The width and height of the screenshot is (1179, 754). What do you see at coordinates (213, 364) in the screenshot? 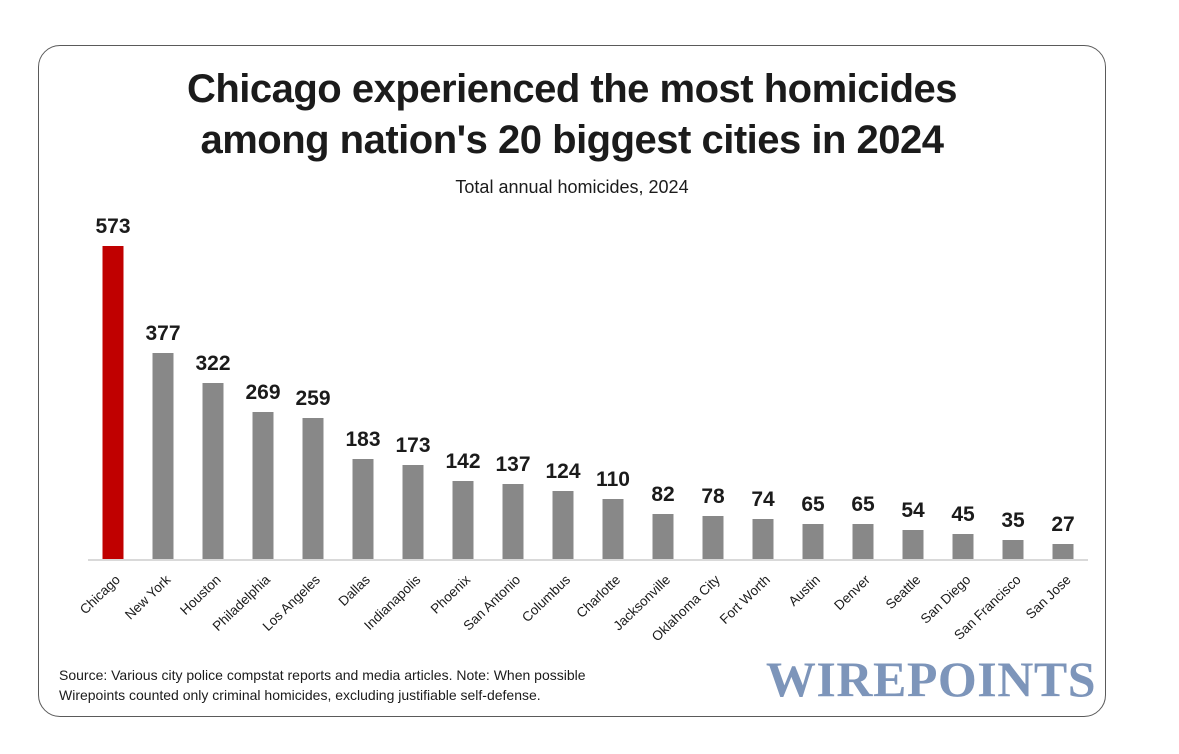
I see `bar-value-label: 322` at bounding box center [213, 364].